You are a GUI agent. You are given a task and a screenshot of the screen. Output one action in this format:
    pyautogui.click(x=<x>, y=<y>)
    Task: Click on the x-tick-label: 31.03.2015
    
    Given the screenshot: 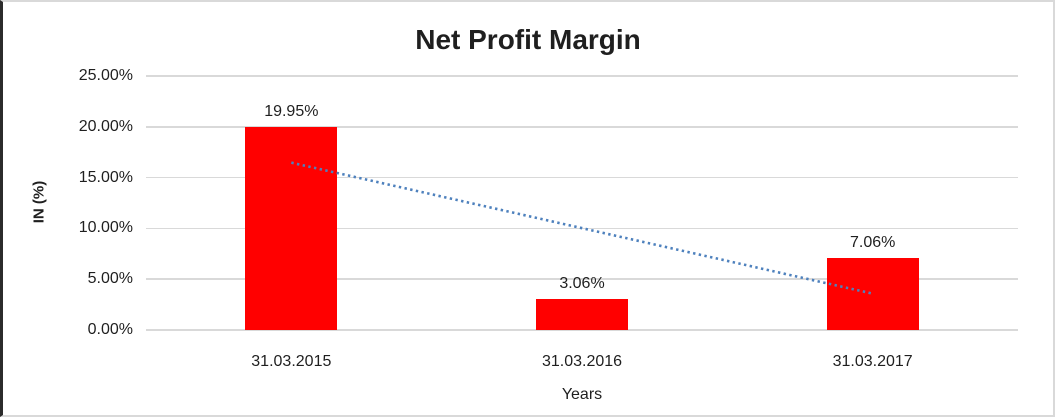 What is the action you would take?
    pyautogui.click(x=291, y=361)
    